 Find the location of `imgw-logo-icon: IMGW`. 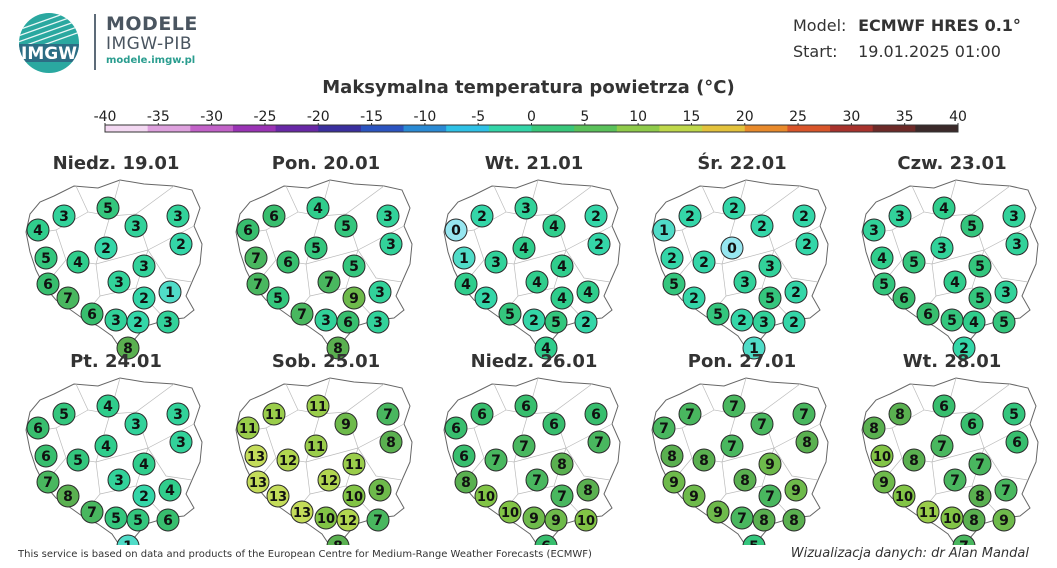

imgw-logo-icon: IMGW is located at coordinates (49, 43).